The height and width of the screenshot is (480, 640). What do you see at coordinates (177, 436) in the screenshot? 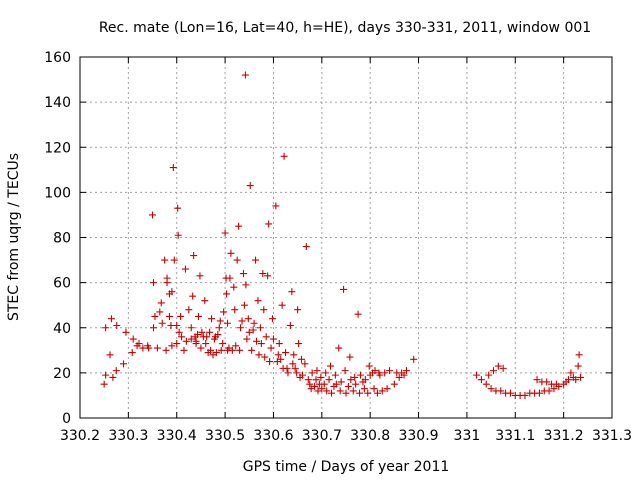
I see `x-tick-label: 330.4` at bounding box center [177, 436].